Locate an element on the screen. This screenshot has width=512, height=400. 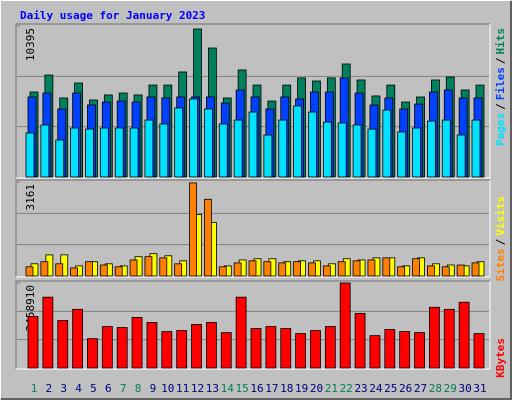
x-tick-label: 19 is located at coordinates (301, 388).